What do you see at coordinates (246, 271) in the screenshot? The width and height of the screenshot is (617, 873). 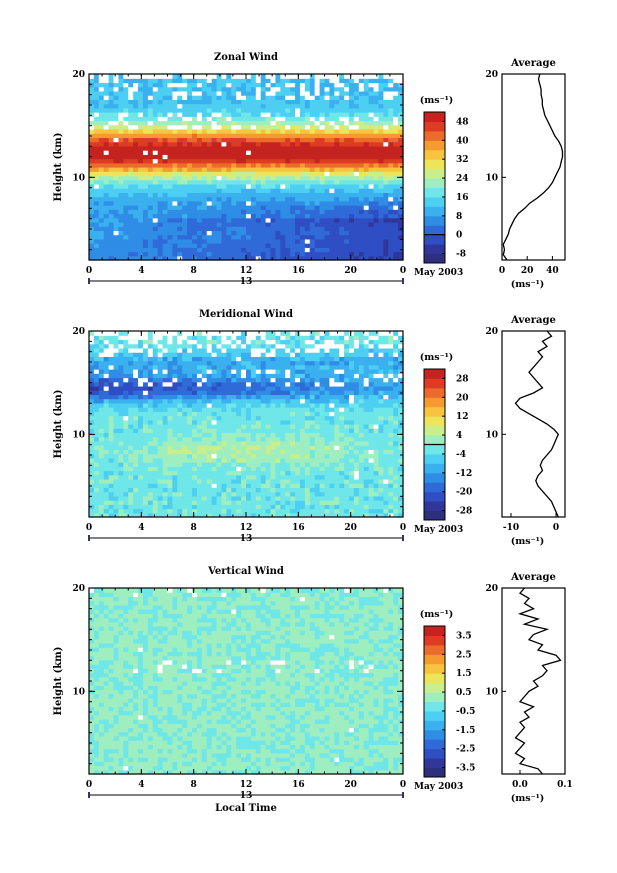 I see `x-tick-label: 12` at bounding box center [246, 271].